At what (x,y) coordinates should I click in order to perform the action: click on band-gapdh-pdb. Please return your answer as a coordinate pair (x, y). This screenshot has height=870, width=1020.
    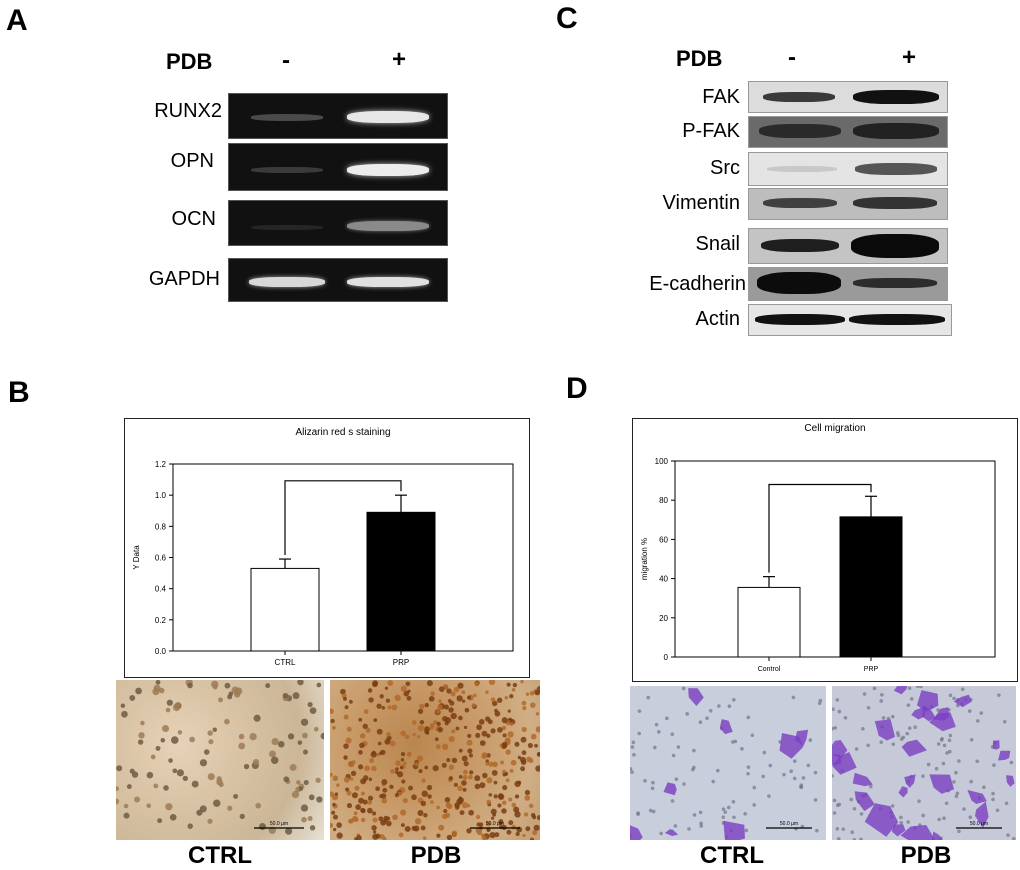
    Looking at the image, I should click on (388, 282).